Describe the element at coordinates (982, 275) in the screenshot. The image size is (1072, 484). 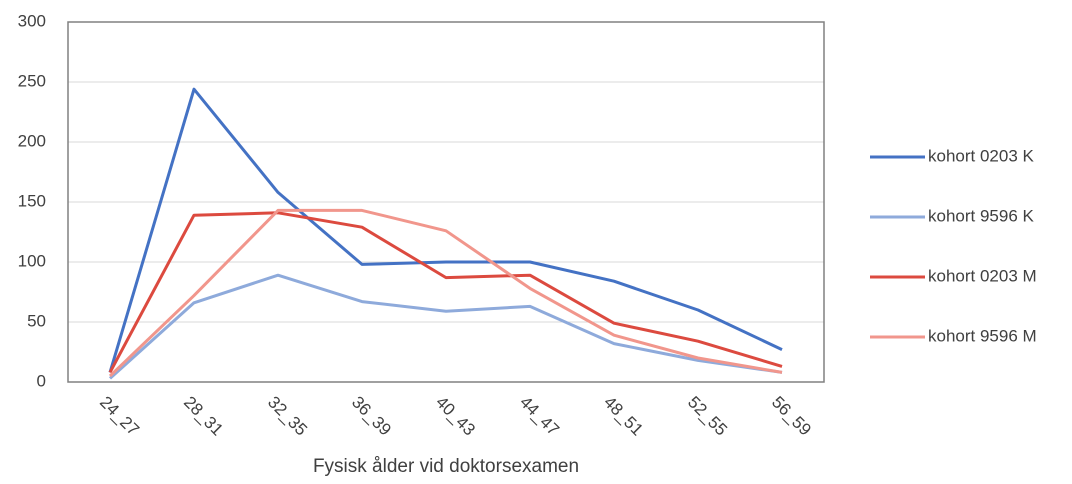
I see `legend-label: kohort 0203 M` at that location.